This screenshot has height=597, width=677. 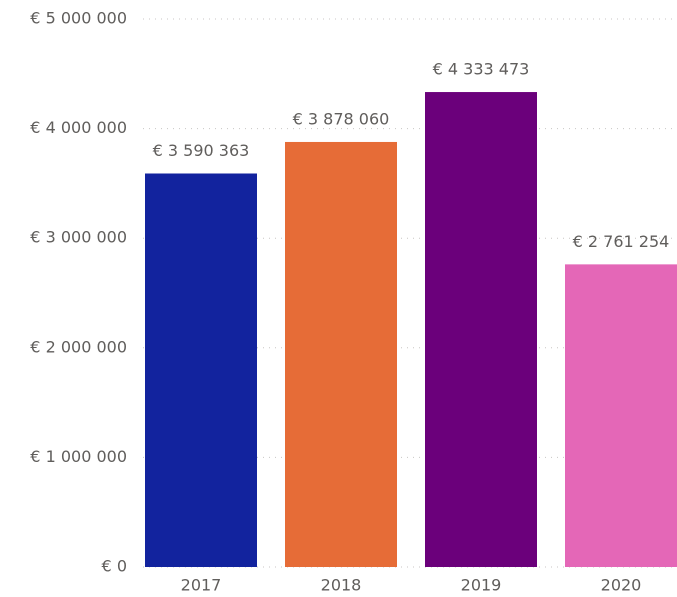 I want to click on data-label: € 3 878 060, so click(x=341, y=118).